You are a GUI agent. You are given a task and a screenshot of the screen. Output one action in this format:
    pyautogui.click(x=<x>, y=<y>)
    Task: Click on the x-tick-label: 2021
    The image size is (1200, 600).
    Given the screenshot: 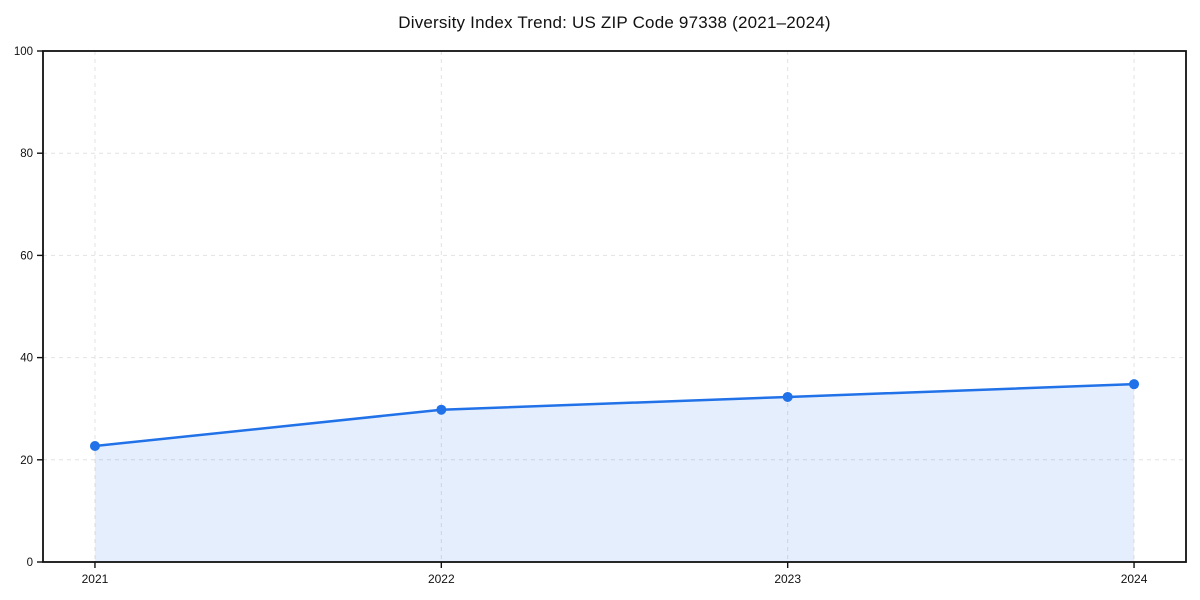 What is the action you would take?
    pyautogui.click(x=95, y=579)
    